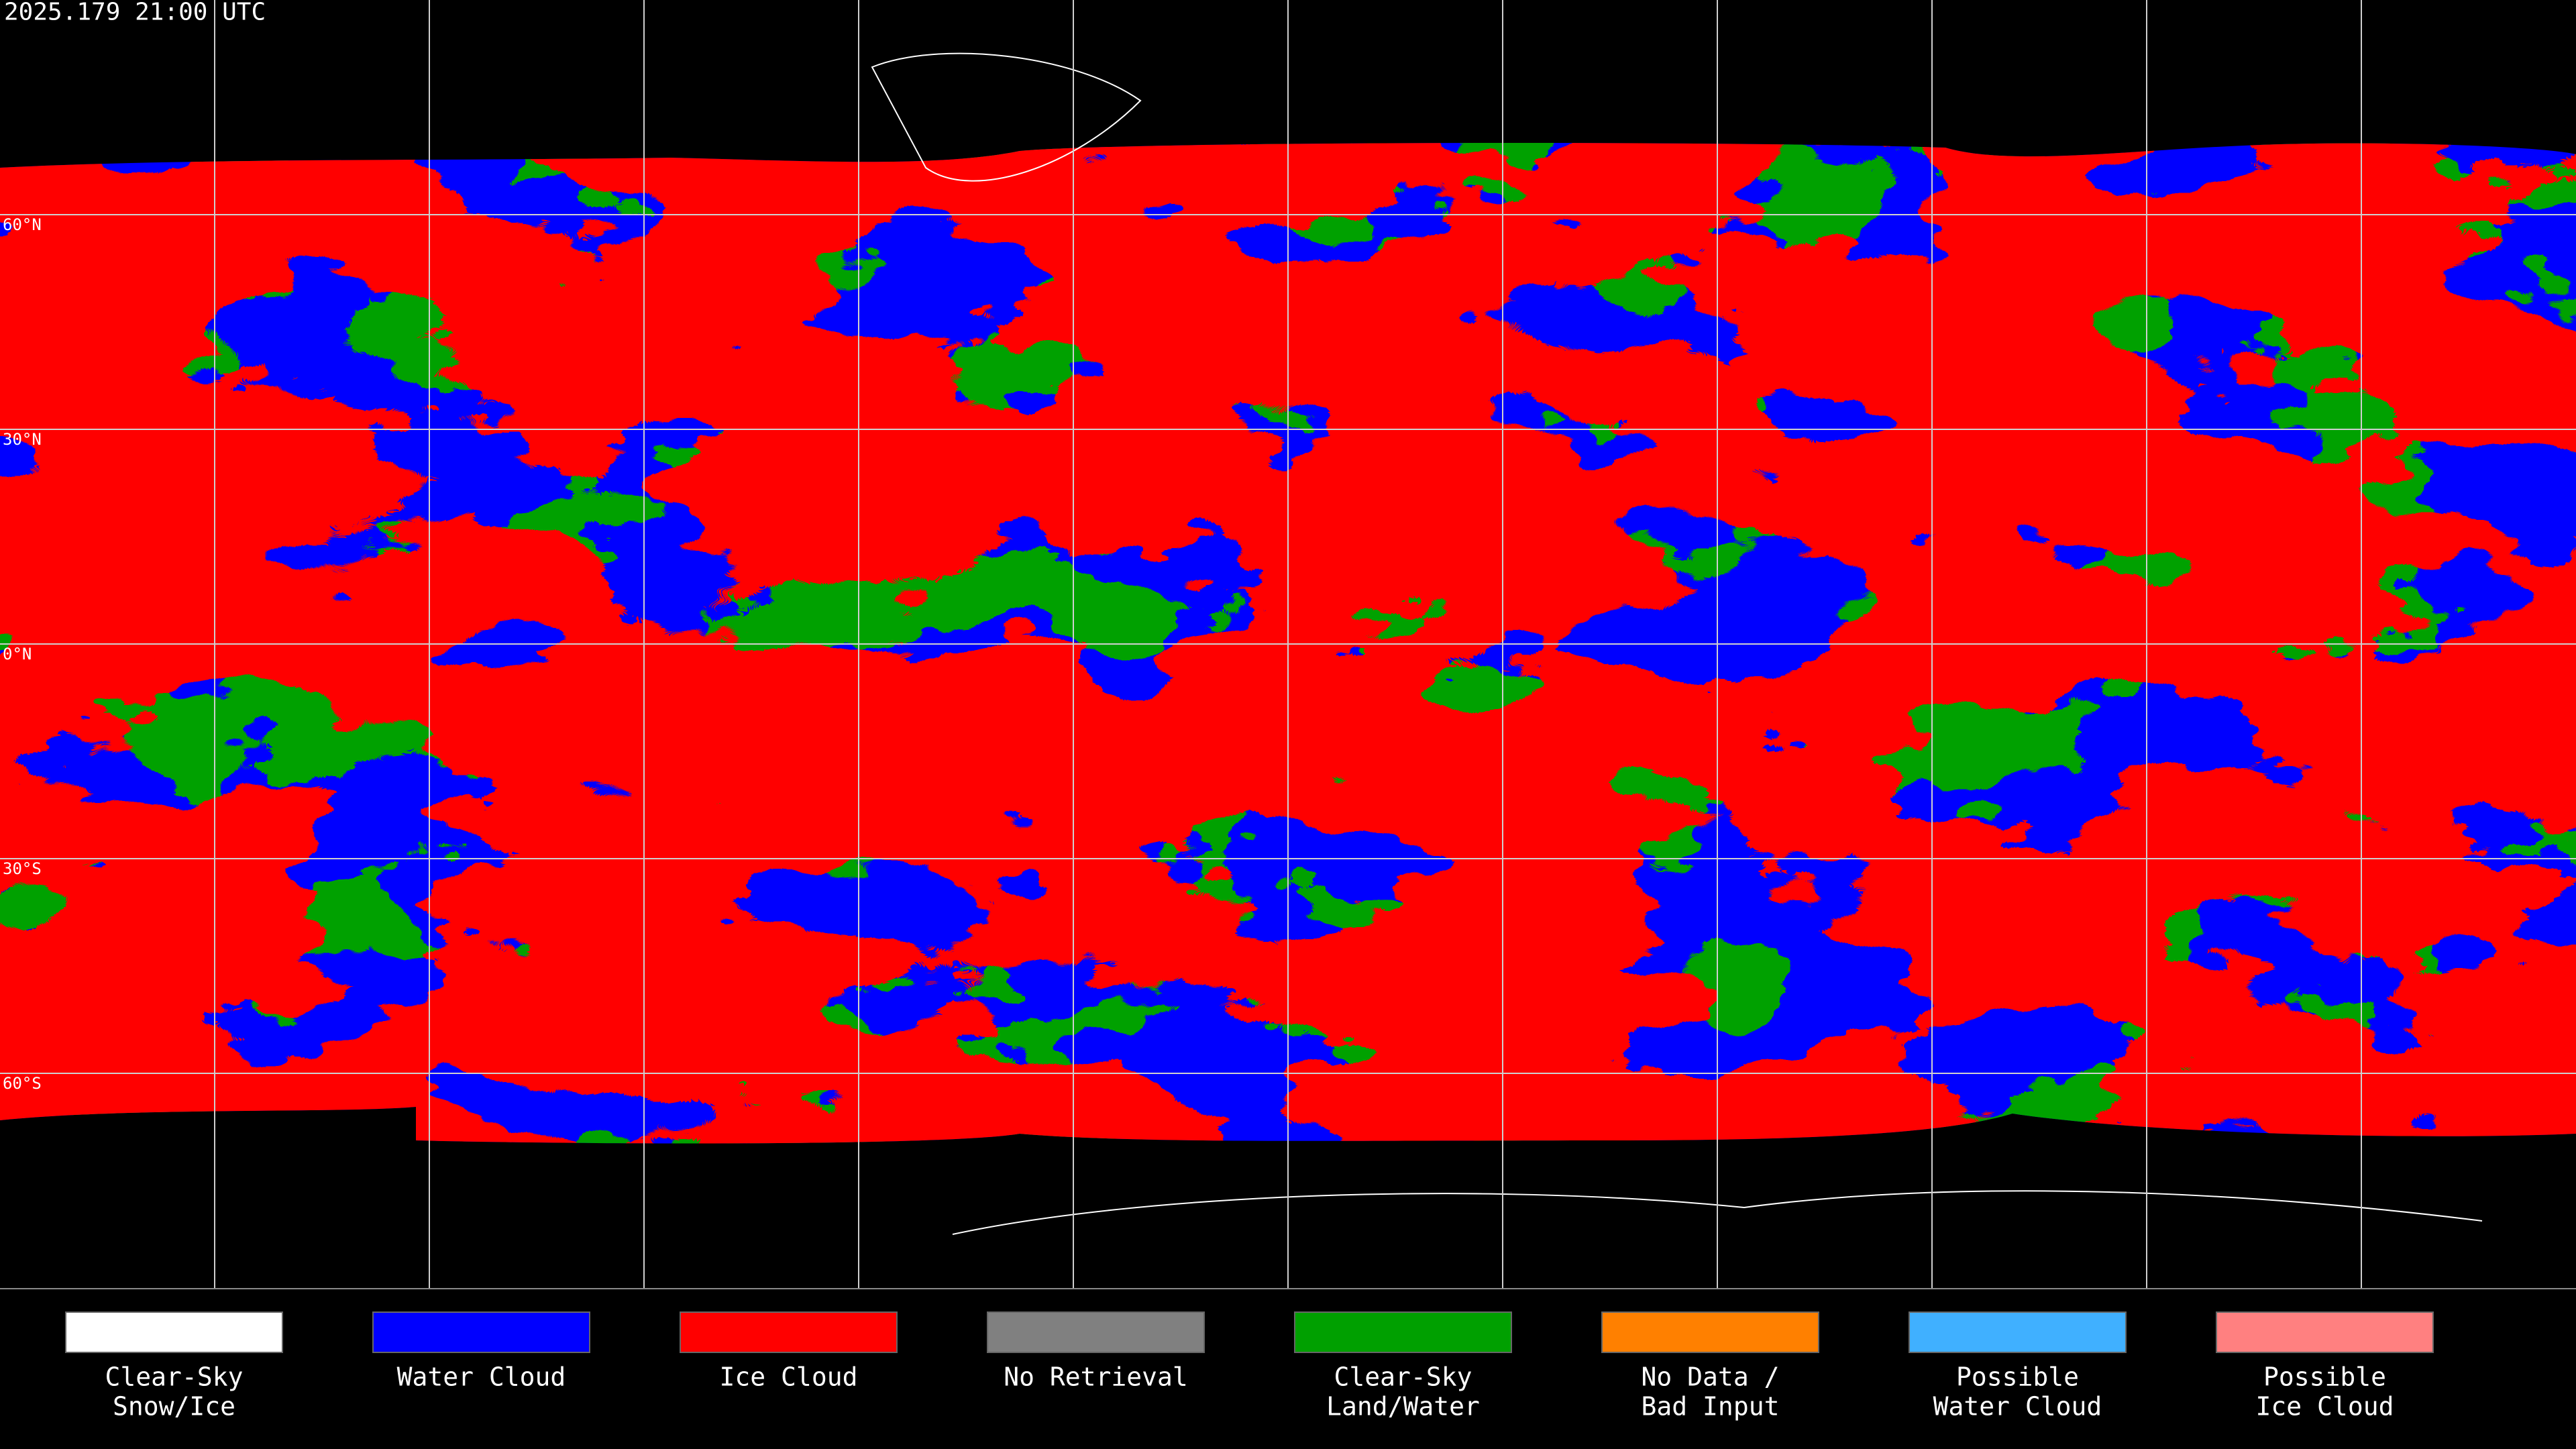 The height and width of the screenshot is (1449, 2576). Describe the element at coordinates (174, 1406) in the screenshot. I see `legend-label: Snow/Ice` at that location.